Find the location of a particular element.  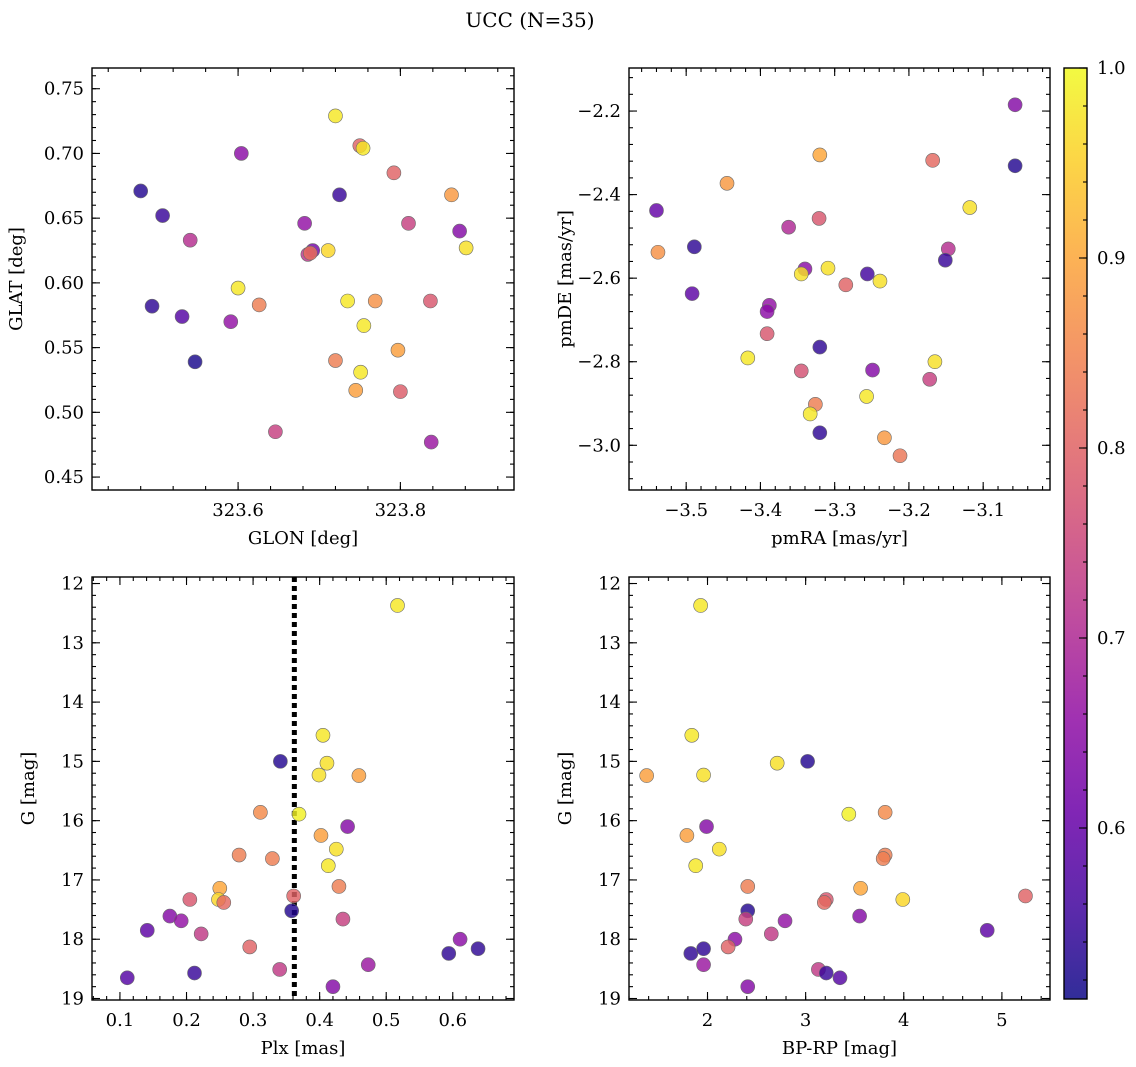

colorbar-tick-label: 0.9 is located at coordinates (1111, 258).